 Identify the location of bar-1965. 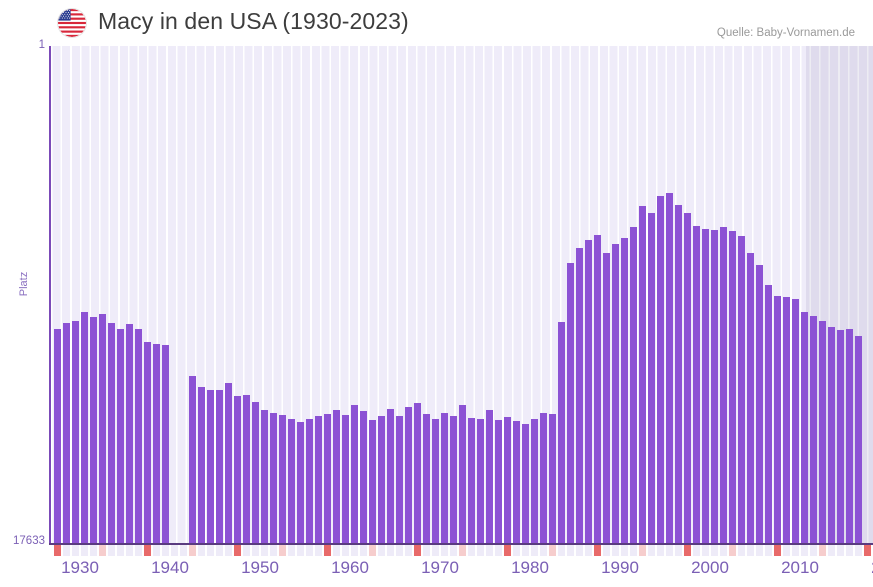
(345, 479).